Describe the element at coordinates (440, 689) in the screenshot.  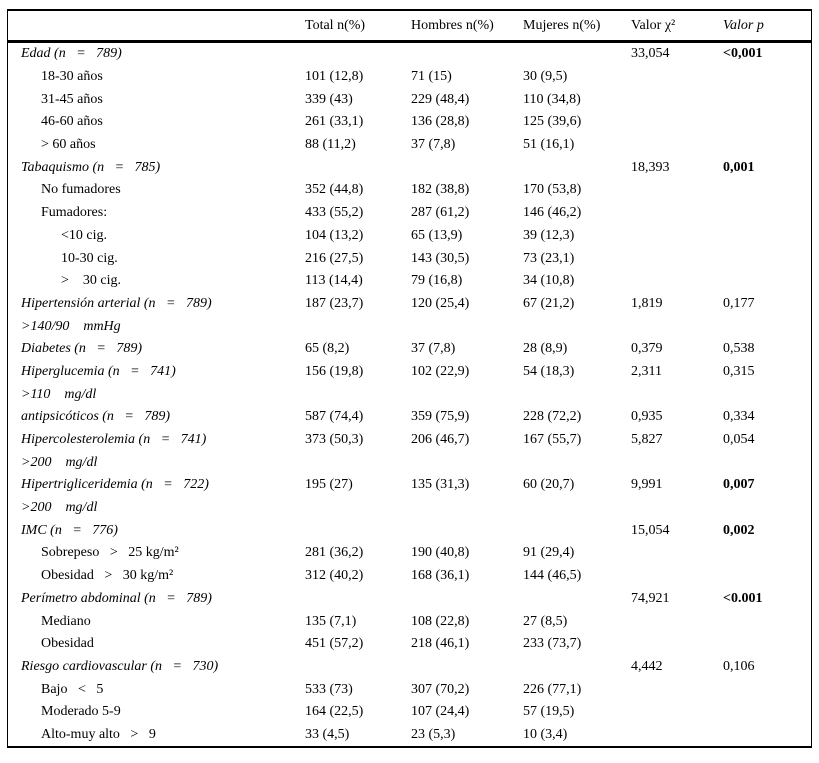
I see `cell-hombres: 307 (70,2)` at that location.